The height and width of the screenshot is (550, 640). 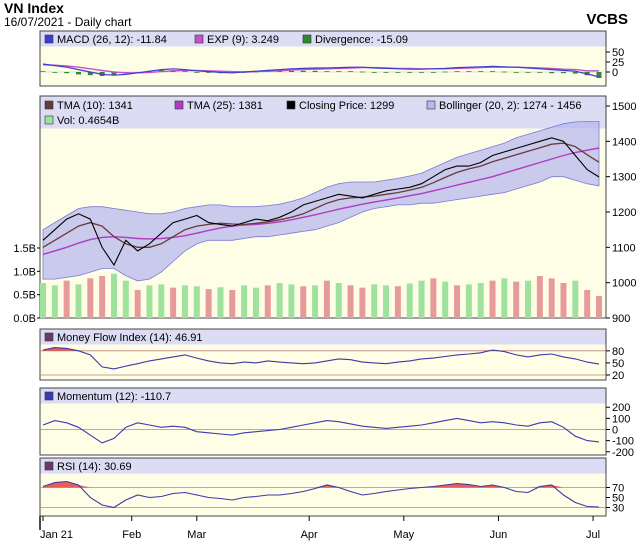 I want to click on mfi-line, so click(x=321, y=358).